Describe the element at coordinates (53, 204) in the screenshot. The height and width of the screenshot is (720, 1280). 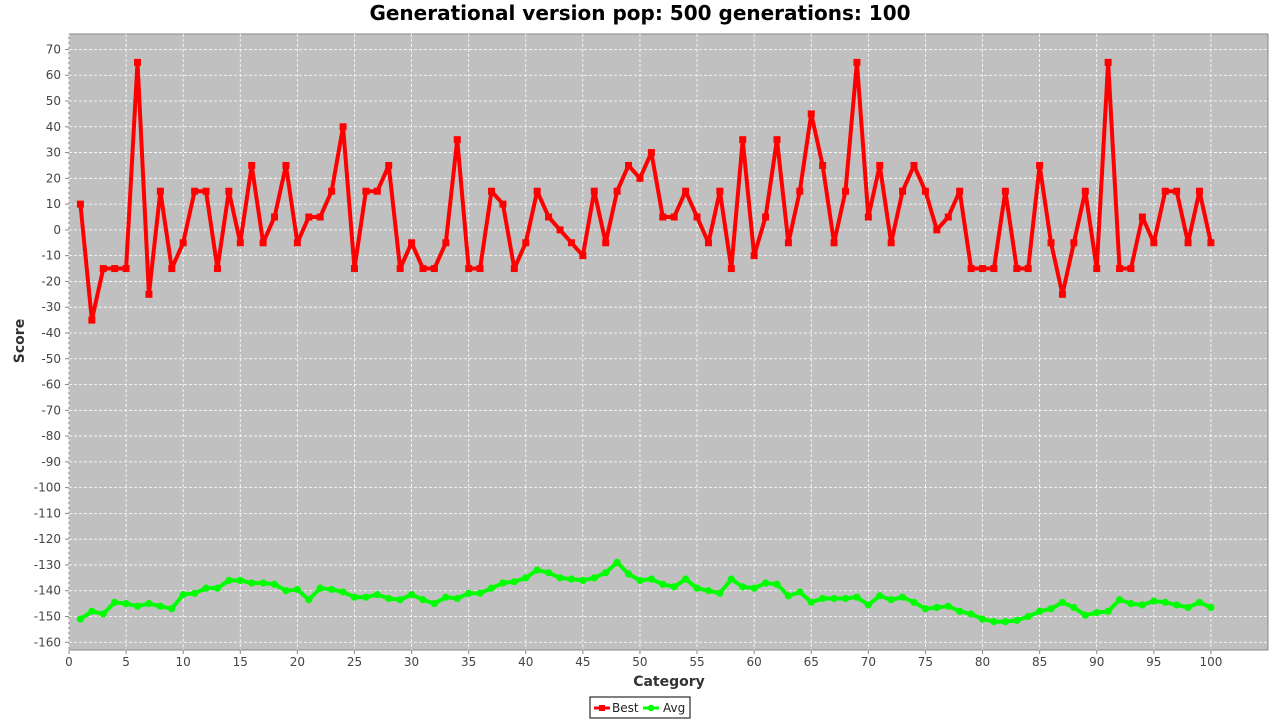
I see `y-tick-label: 10` at that location.